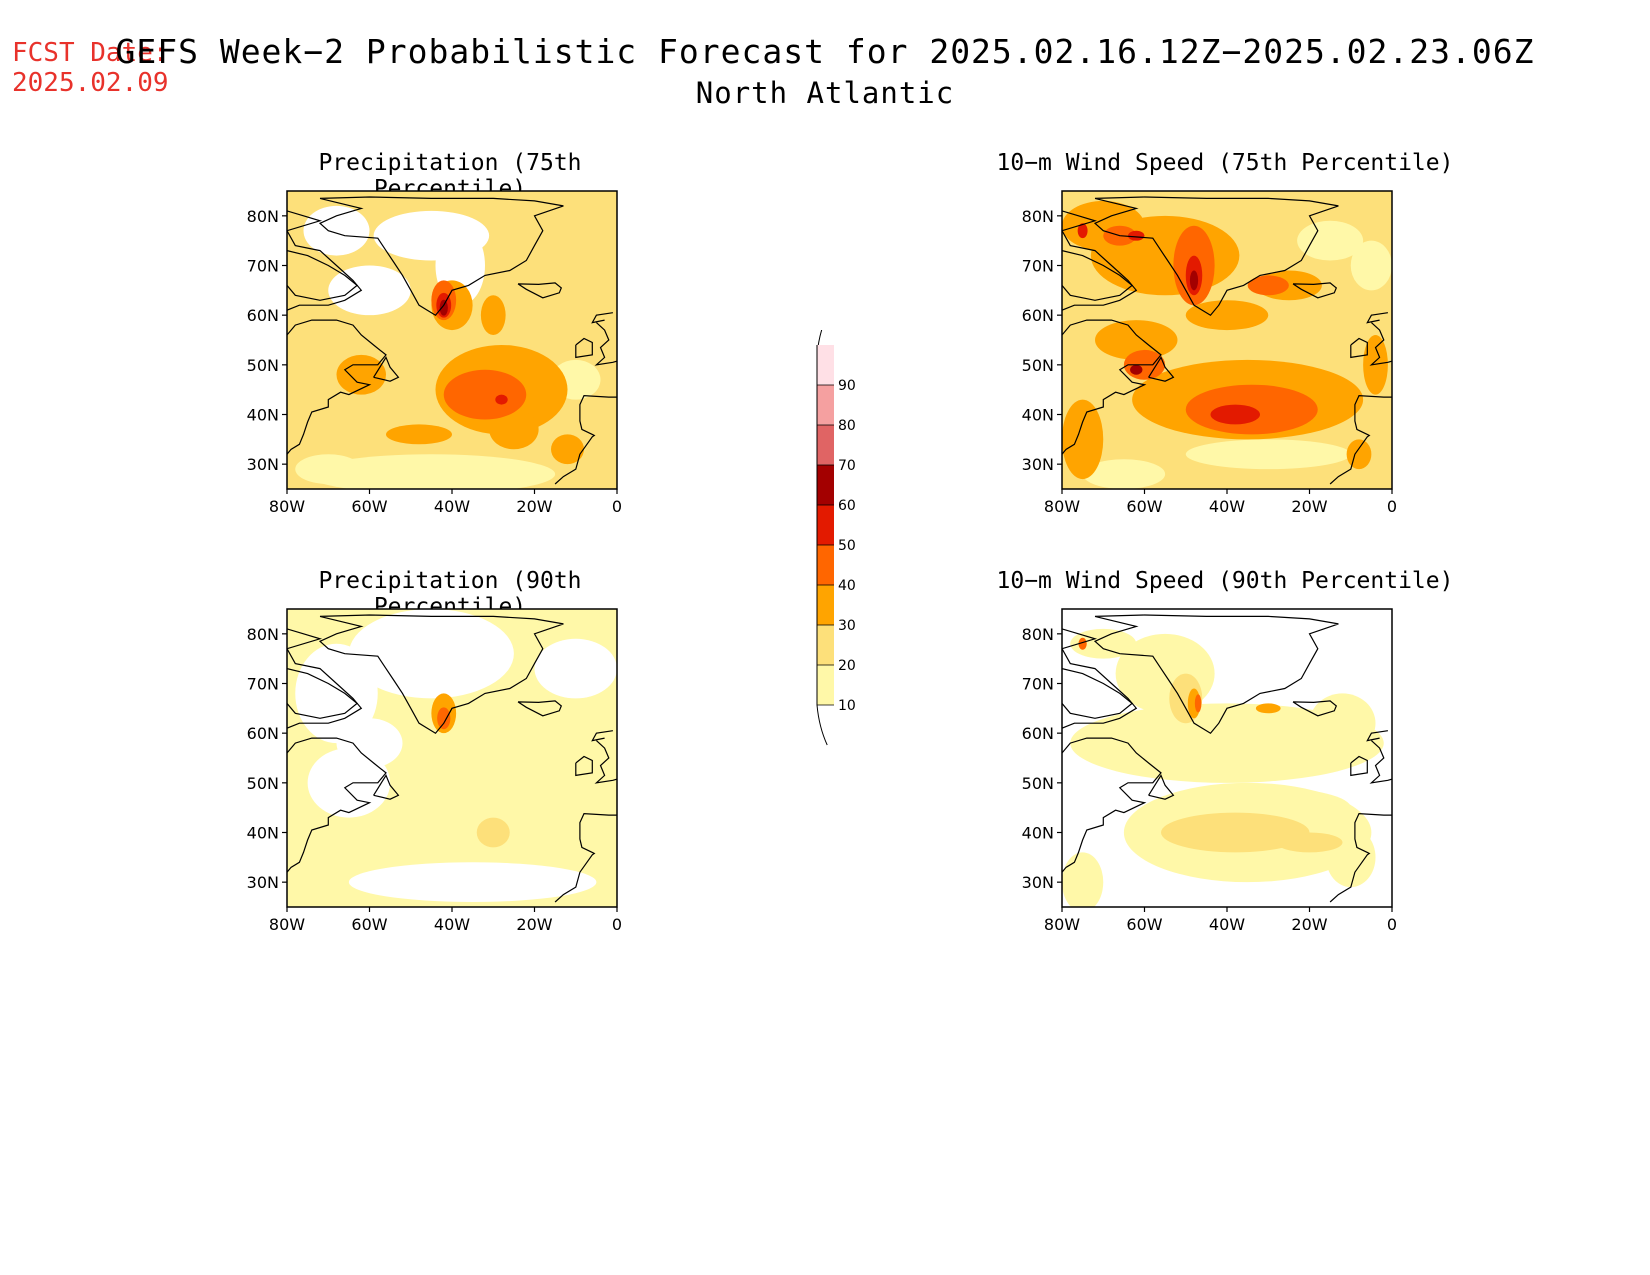  Describe the element at coordinates (847, 466) in the screenshot. I see `colorbar-label: 70` at that location.